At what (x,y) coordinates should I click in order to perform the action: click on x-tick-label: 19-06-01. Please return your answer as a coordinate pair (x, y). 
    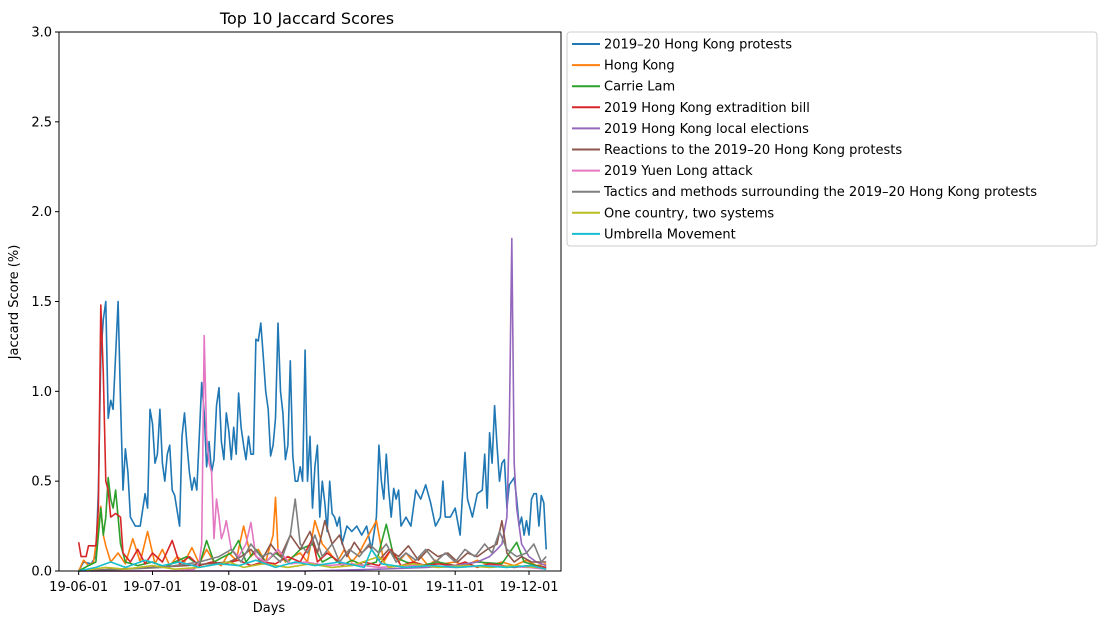
    Looking at the image, I should click on (78, 587).